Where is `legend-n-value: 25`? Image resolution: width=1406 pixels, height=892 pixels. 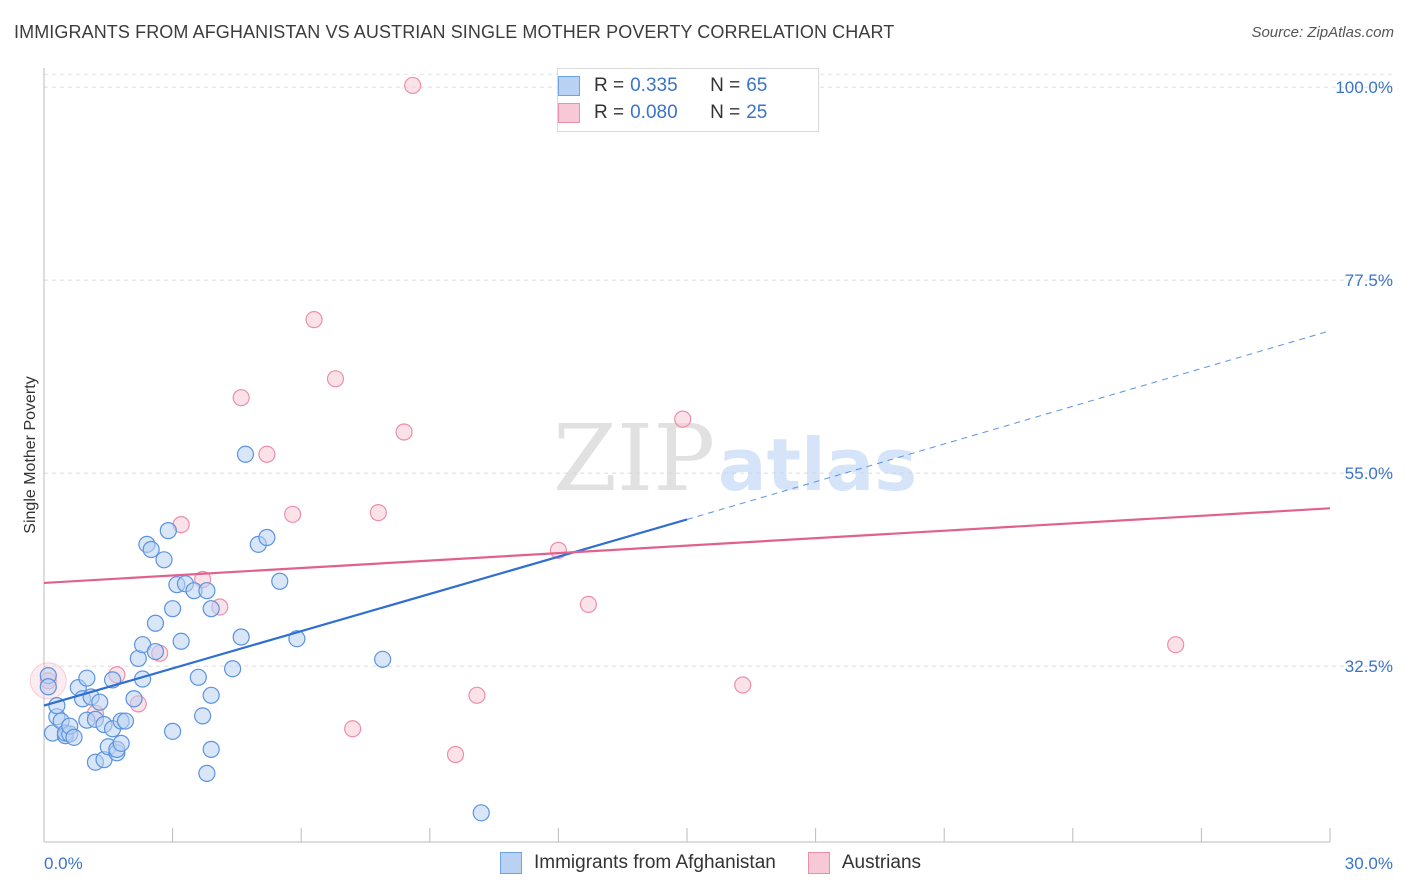
legend-n-value: 25 is located at coordinates (757, 112).